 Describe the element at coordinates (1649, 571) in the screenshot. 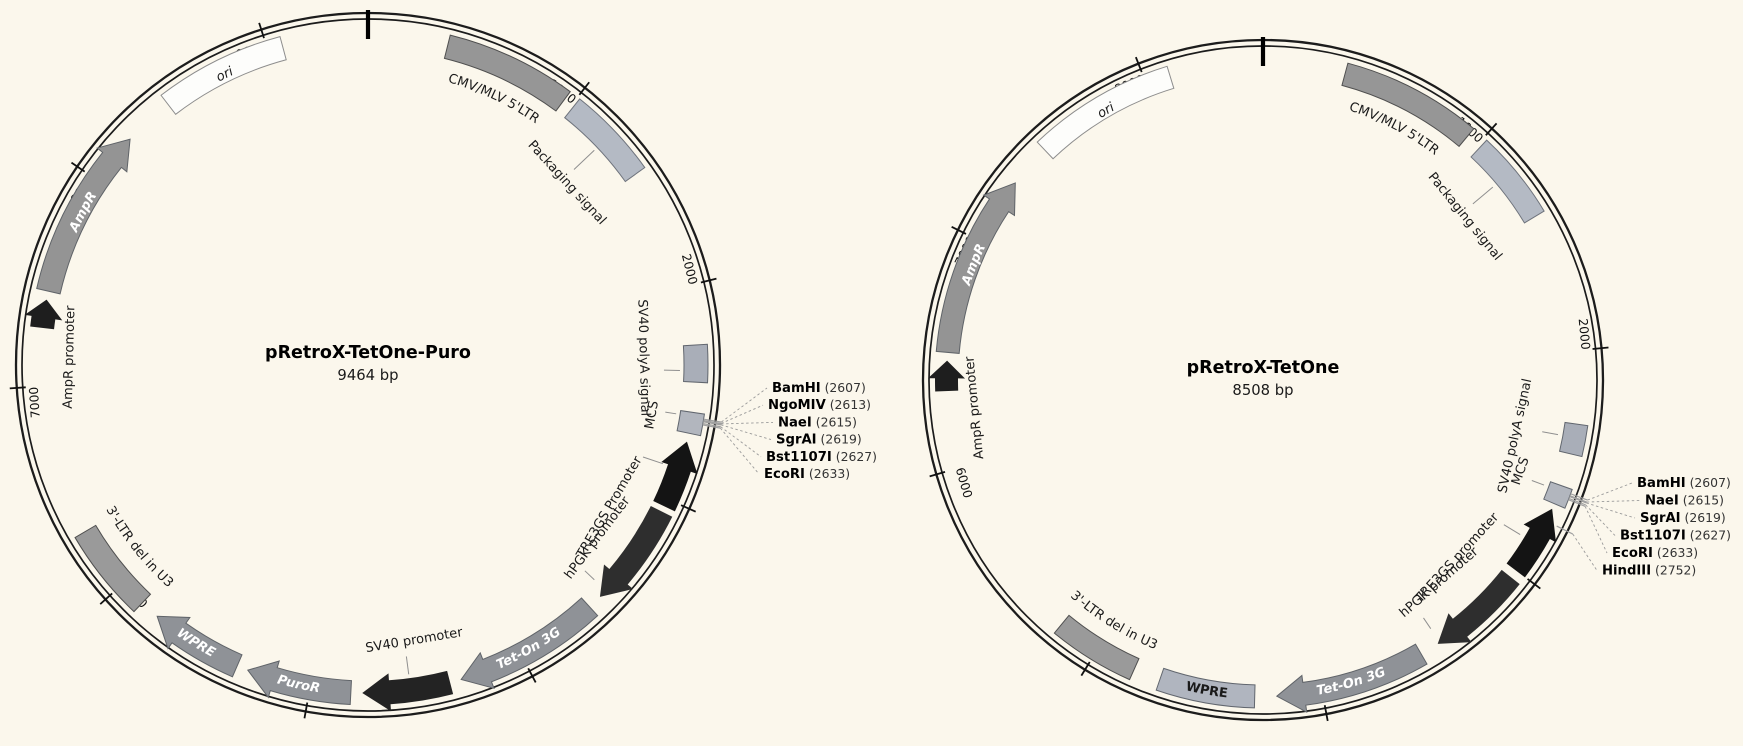

I see `enzyme-hindiii: HindIII (2752)` at that location.